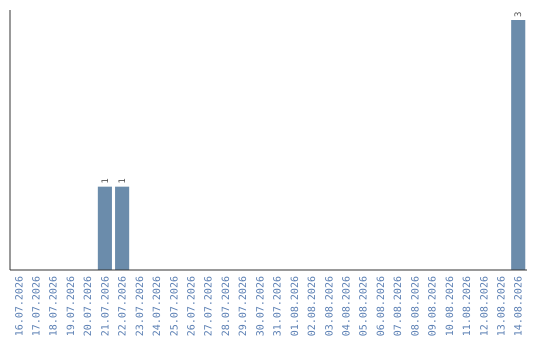  Describe the element at coordinates (106, 306) in the screenshot. I see `x-tick-label: 21.07.2026` at that location.